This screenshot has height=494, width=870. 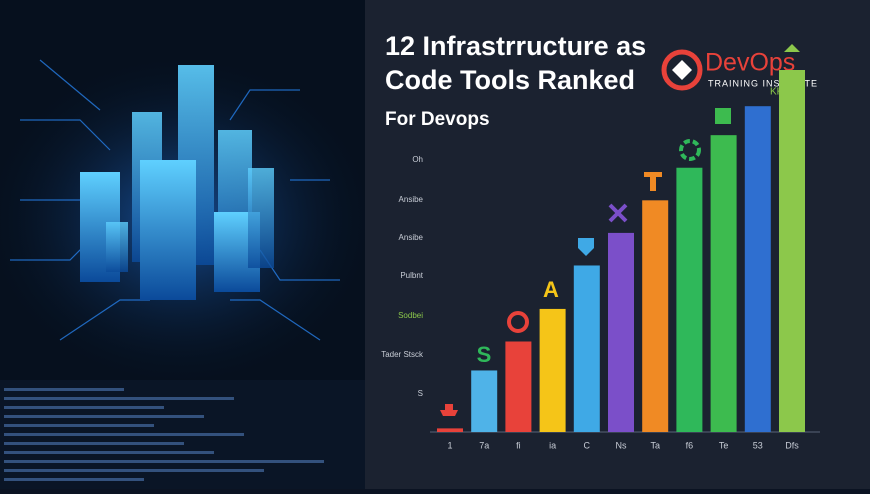 I want to click on logo-tagline: TRAINING INSTITUTE, so click(x=763, y=83).